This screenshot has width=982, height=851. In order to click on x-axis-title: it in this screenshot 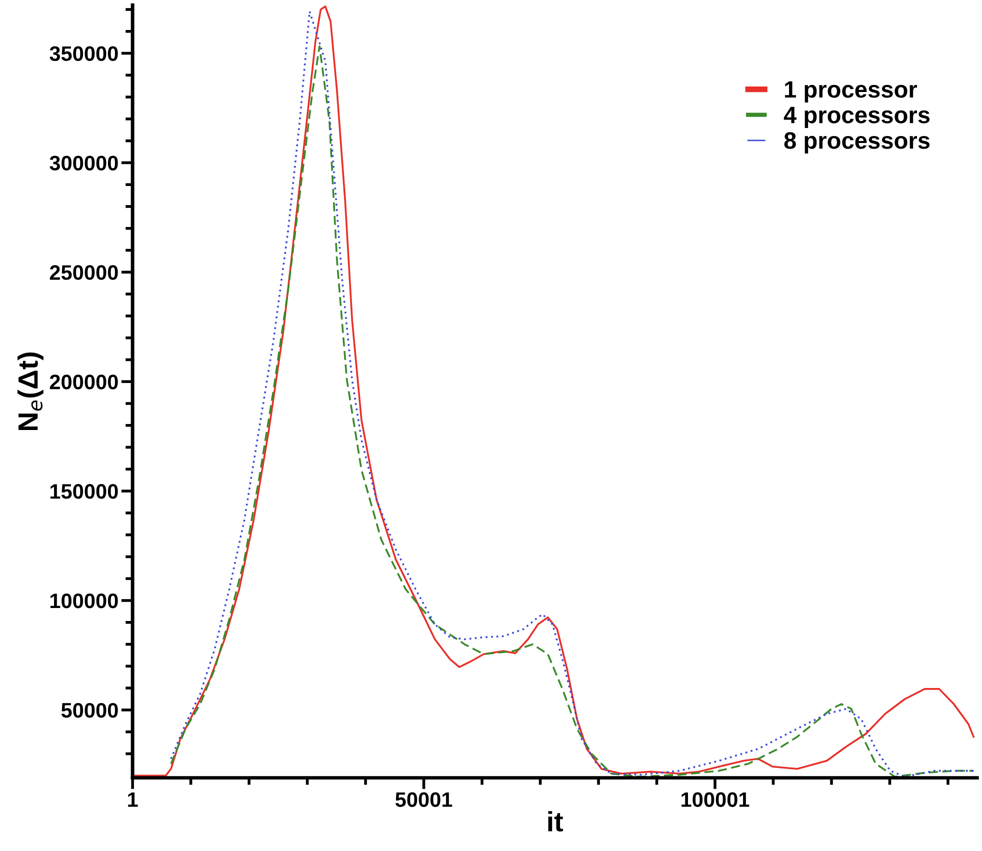, I will do `click(555, 821)`.